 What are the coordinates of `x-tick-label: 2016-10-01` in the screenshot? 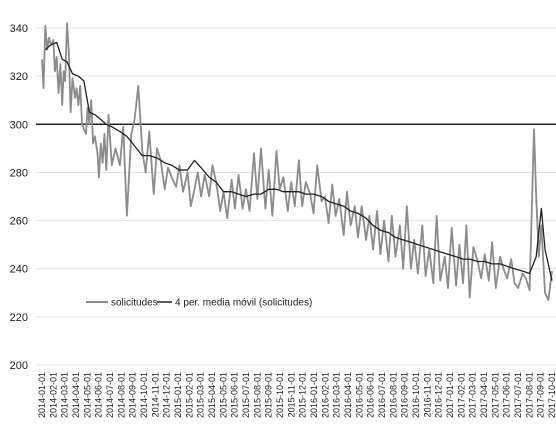 It's located at (416, 395).